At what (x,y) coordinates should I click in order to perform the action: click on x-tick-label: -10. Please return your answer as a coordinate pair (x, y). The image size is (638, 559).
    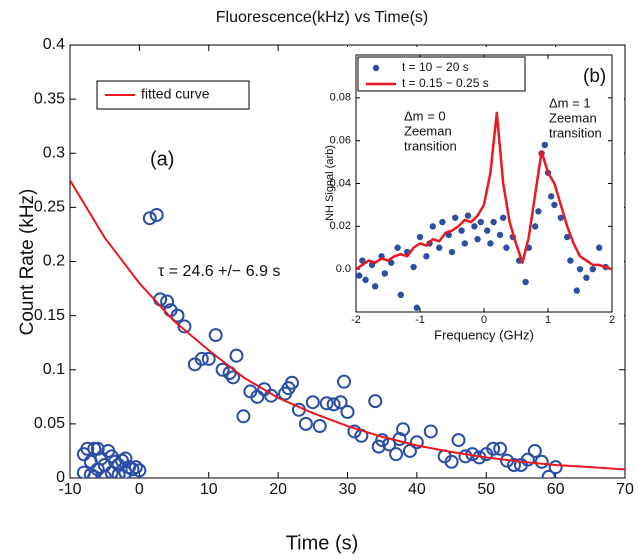
    Looking at the image, I should click on (69, 489).